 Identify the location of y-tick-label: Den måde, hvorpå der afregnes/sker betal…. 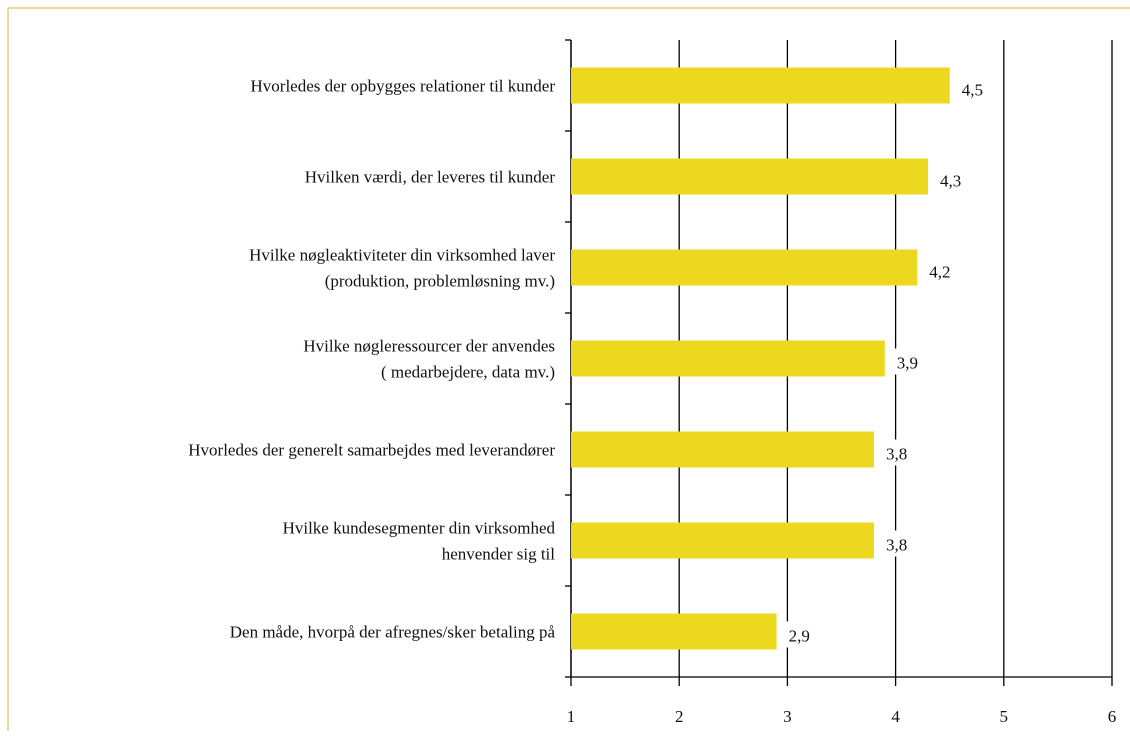
(393, 632).